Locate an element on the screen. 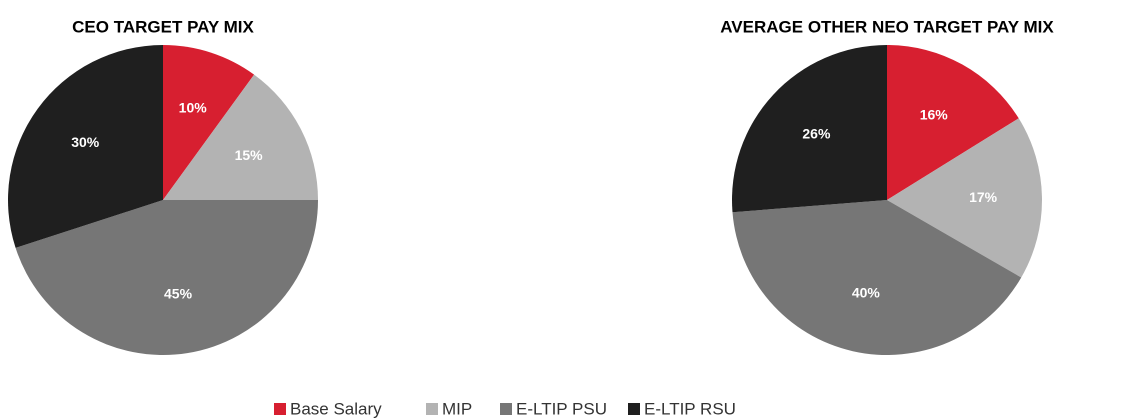 The image size is (1123, 420). chart-title: CEO TARGET PAY MIX is located at coordinates (163, 26).